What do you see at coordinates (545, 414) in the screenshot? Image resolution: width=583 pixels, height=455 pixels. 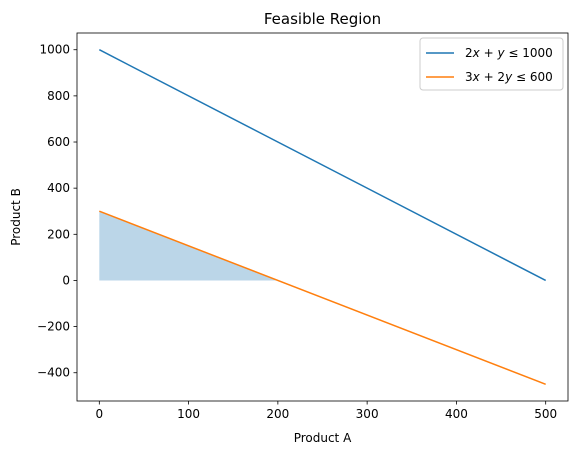 I see `x-tick-label: 500` at bounding box center [545, 414].